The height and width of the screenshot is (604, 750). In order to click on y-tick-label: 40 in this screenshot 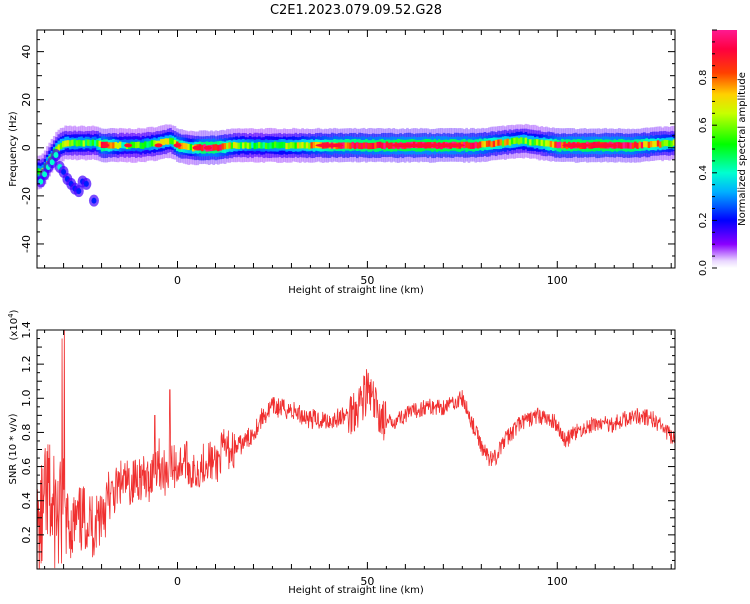, I will do `click(26, 52)`.